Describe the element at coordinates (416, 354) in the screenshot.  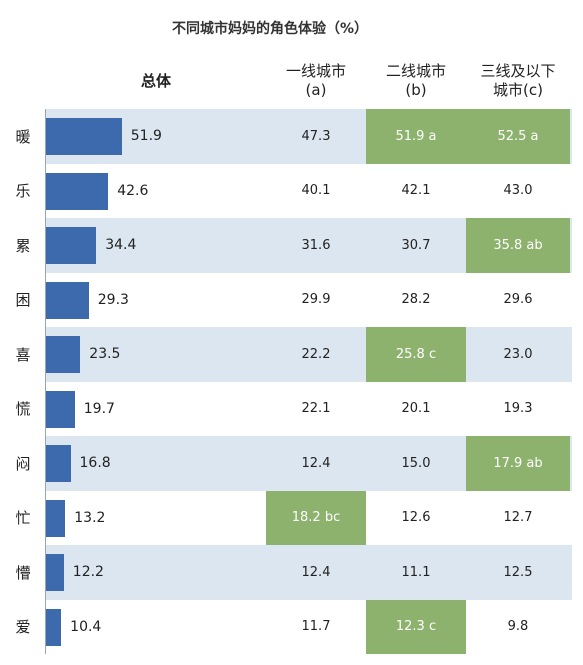
I see `cell-city-b: 25.8 c` at that location.